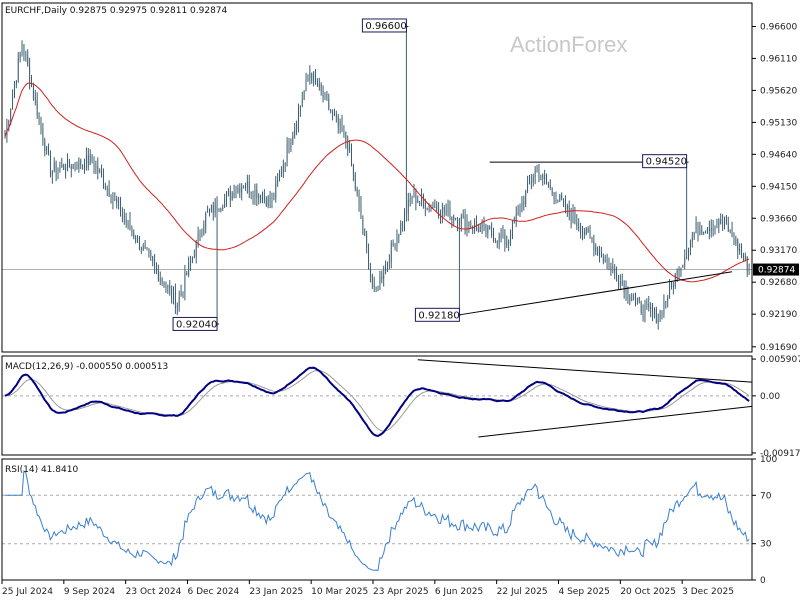 The height and width of the screenshot is (600, 800). Describe the element at coordinates (778, 219) in the screenshot. I see `price-tick-label: 0.93660` at that location.